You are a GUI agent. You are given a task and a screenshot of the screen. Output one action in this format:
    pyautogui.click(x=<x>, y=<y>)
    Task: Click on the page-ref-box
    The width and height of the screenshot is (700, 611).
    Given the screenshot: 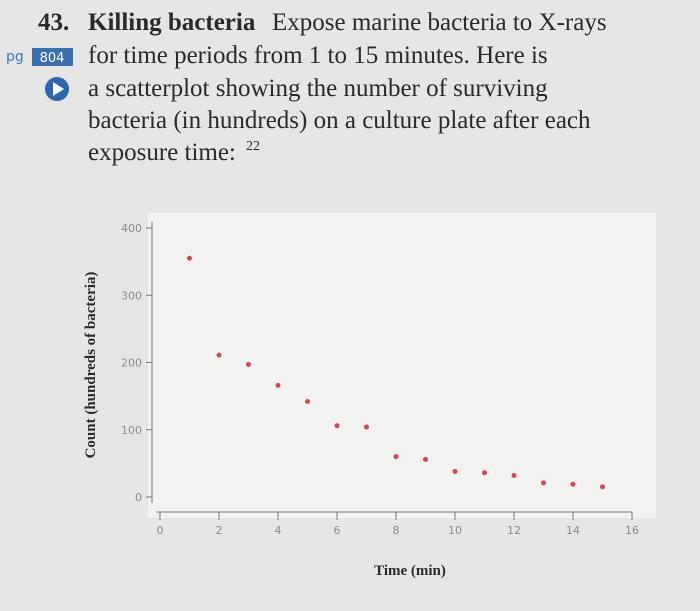 What is the action you would take?
    pyautogui.click(x=52, y=57)
    